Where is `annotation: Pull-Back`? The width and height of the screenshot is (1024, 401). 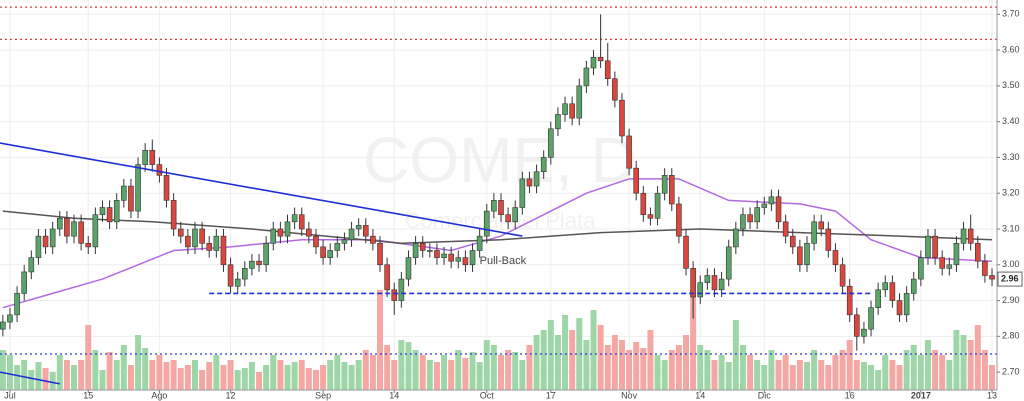
annotation: Pull-Back is located at coordinates (503, 261).